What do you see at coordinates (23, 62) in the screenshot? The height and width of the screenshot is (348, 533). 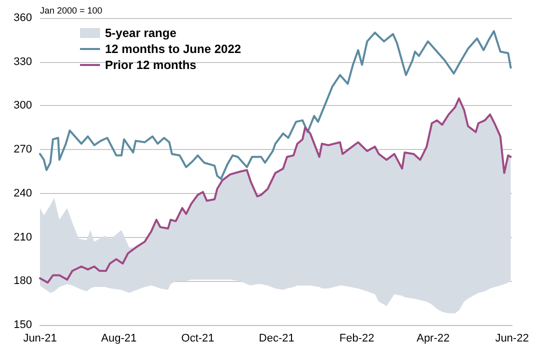 I see `y-tick-label: 330` at bounding box center [23, 62].